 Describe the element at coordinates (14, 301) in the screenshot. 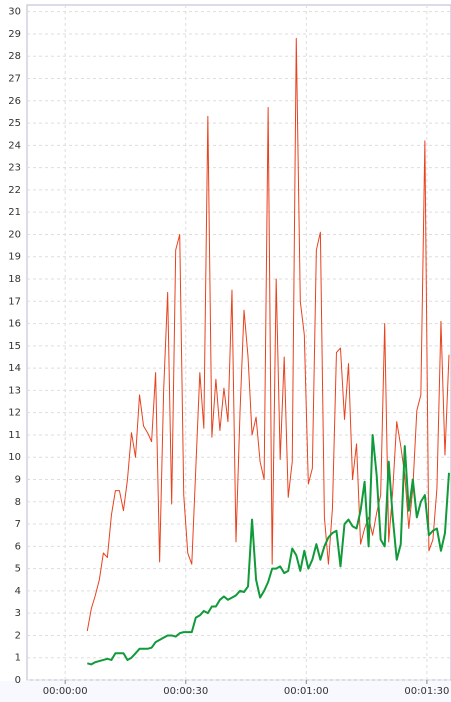

I see `y-tick-label: 17` at that location.